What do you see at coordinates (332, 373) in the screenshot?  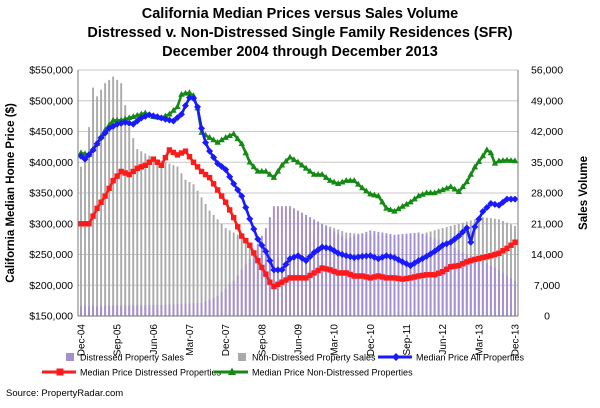 I see `legend-median-non-distressed-label: Median Price Non-Distressed Properties` at bounding box center [332, 373].